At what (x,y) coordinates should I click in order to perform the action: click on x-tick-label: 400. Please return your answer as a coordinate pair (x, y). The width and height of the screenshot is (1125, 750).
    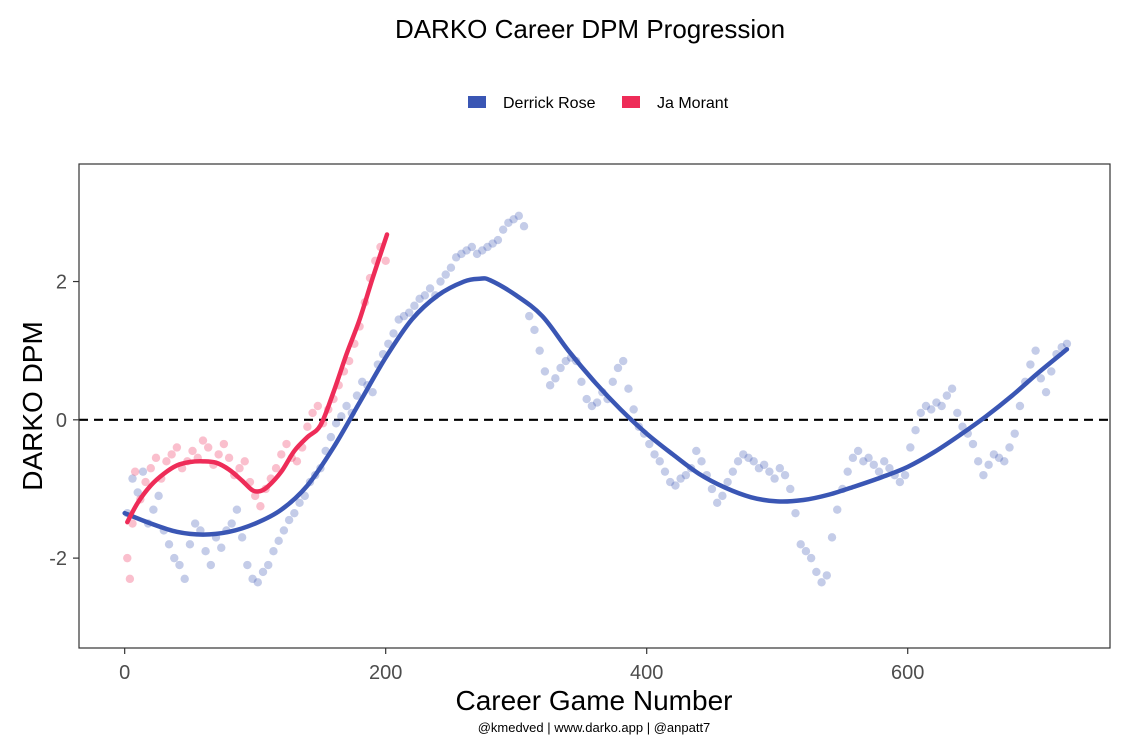
    Looking at the image, I should click on (646, 673).